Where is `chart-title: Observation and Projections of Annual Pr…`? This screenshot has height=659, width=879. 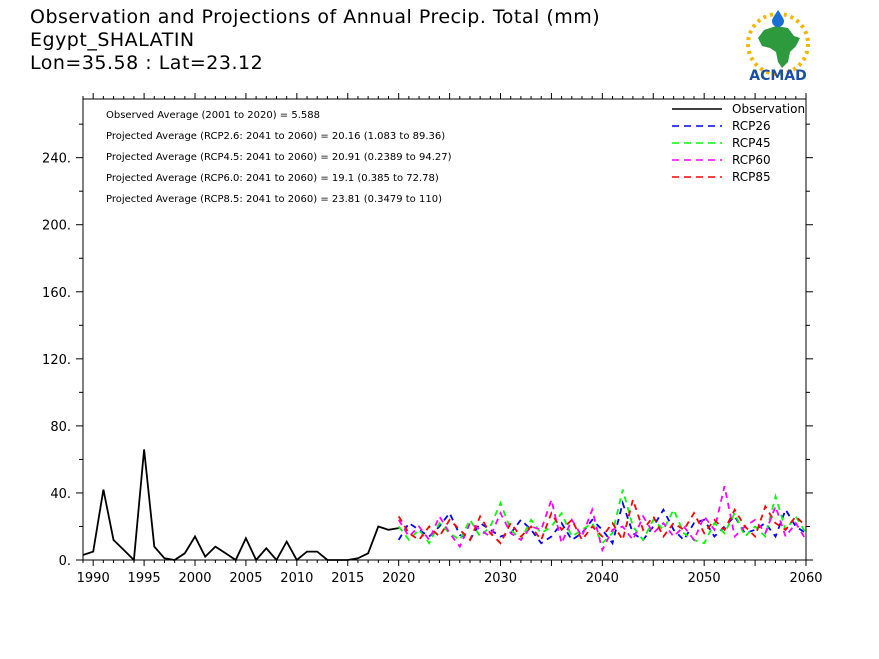 chart-title: Observation and Projections of Annual Pr… is located at coordinates (315, 17).